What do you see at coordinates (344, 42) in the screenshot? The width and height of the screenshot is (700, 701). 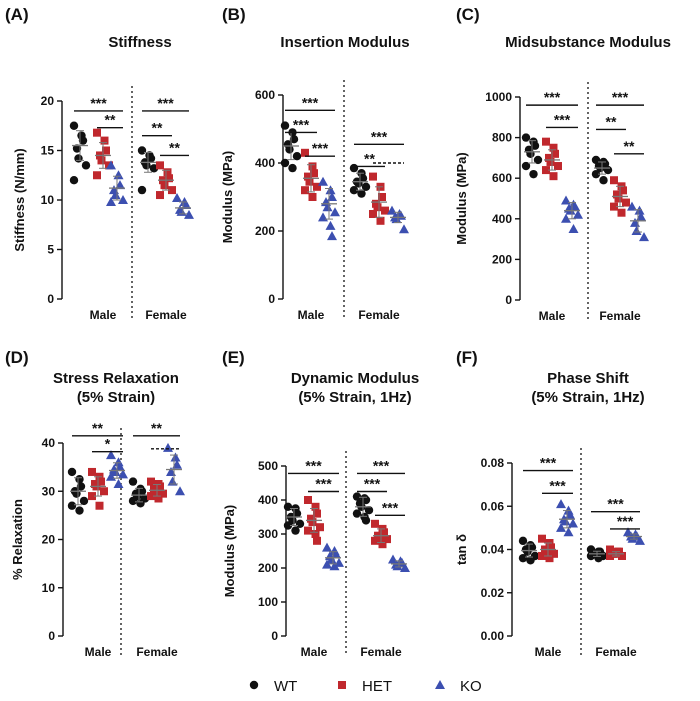 I see `panel-title-line: Insertion Modulus` at bounding box center [344, 42].